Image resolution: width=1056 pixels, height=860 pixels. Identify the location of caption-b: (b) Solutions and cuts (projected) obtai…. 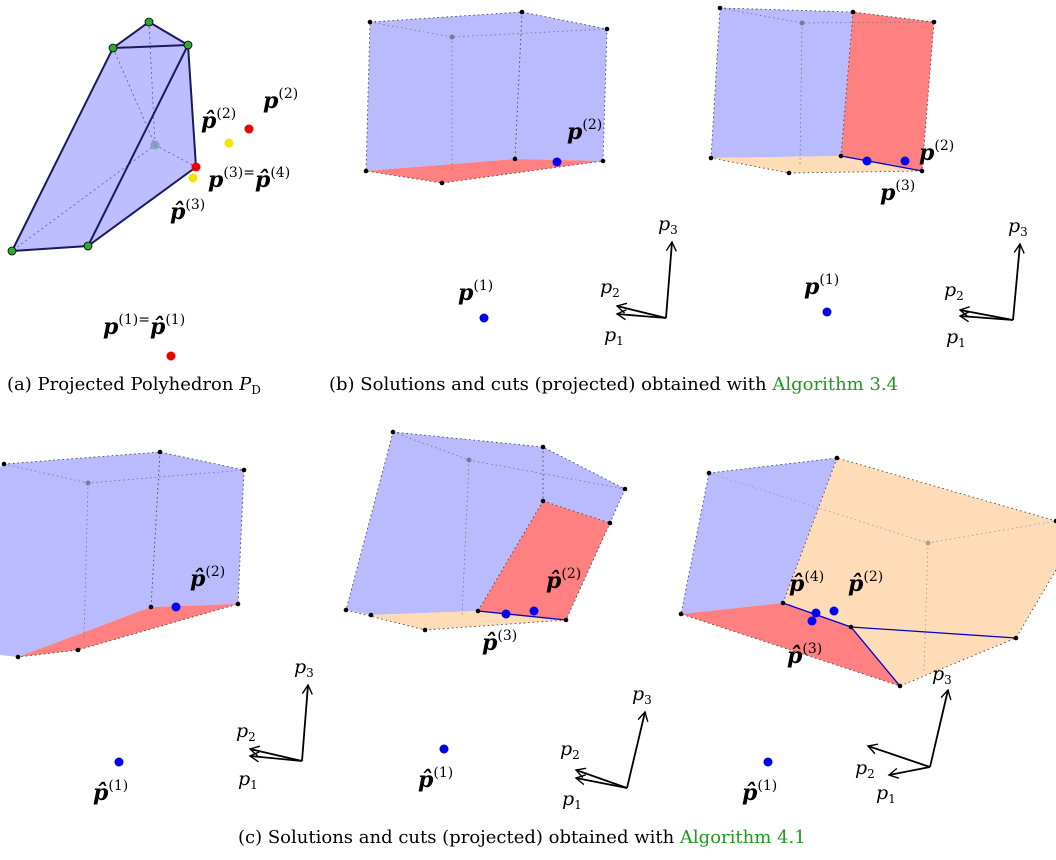
(613, 384).